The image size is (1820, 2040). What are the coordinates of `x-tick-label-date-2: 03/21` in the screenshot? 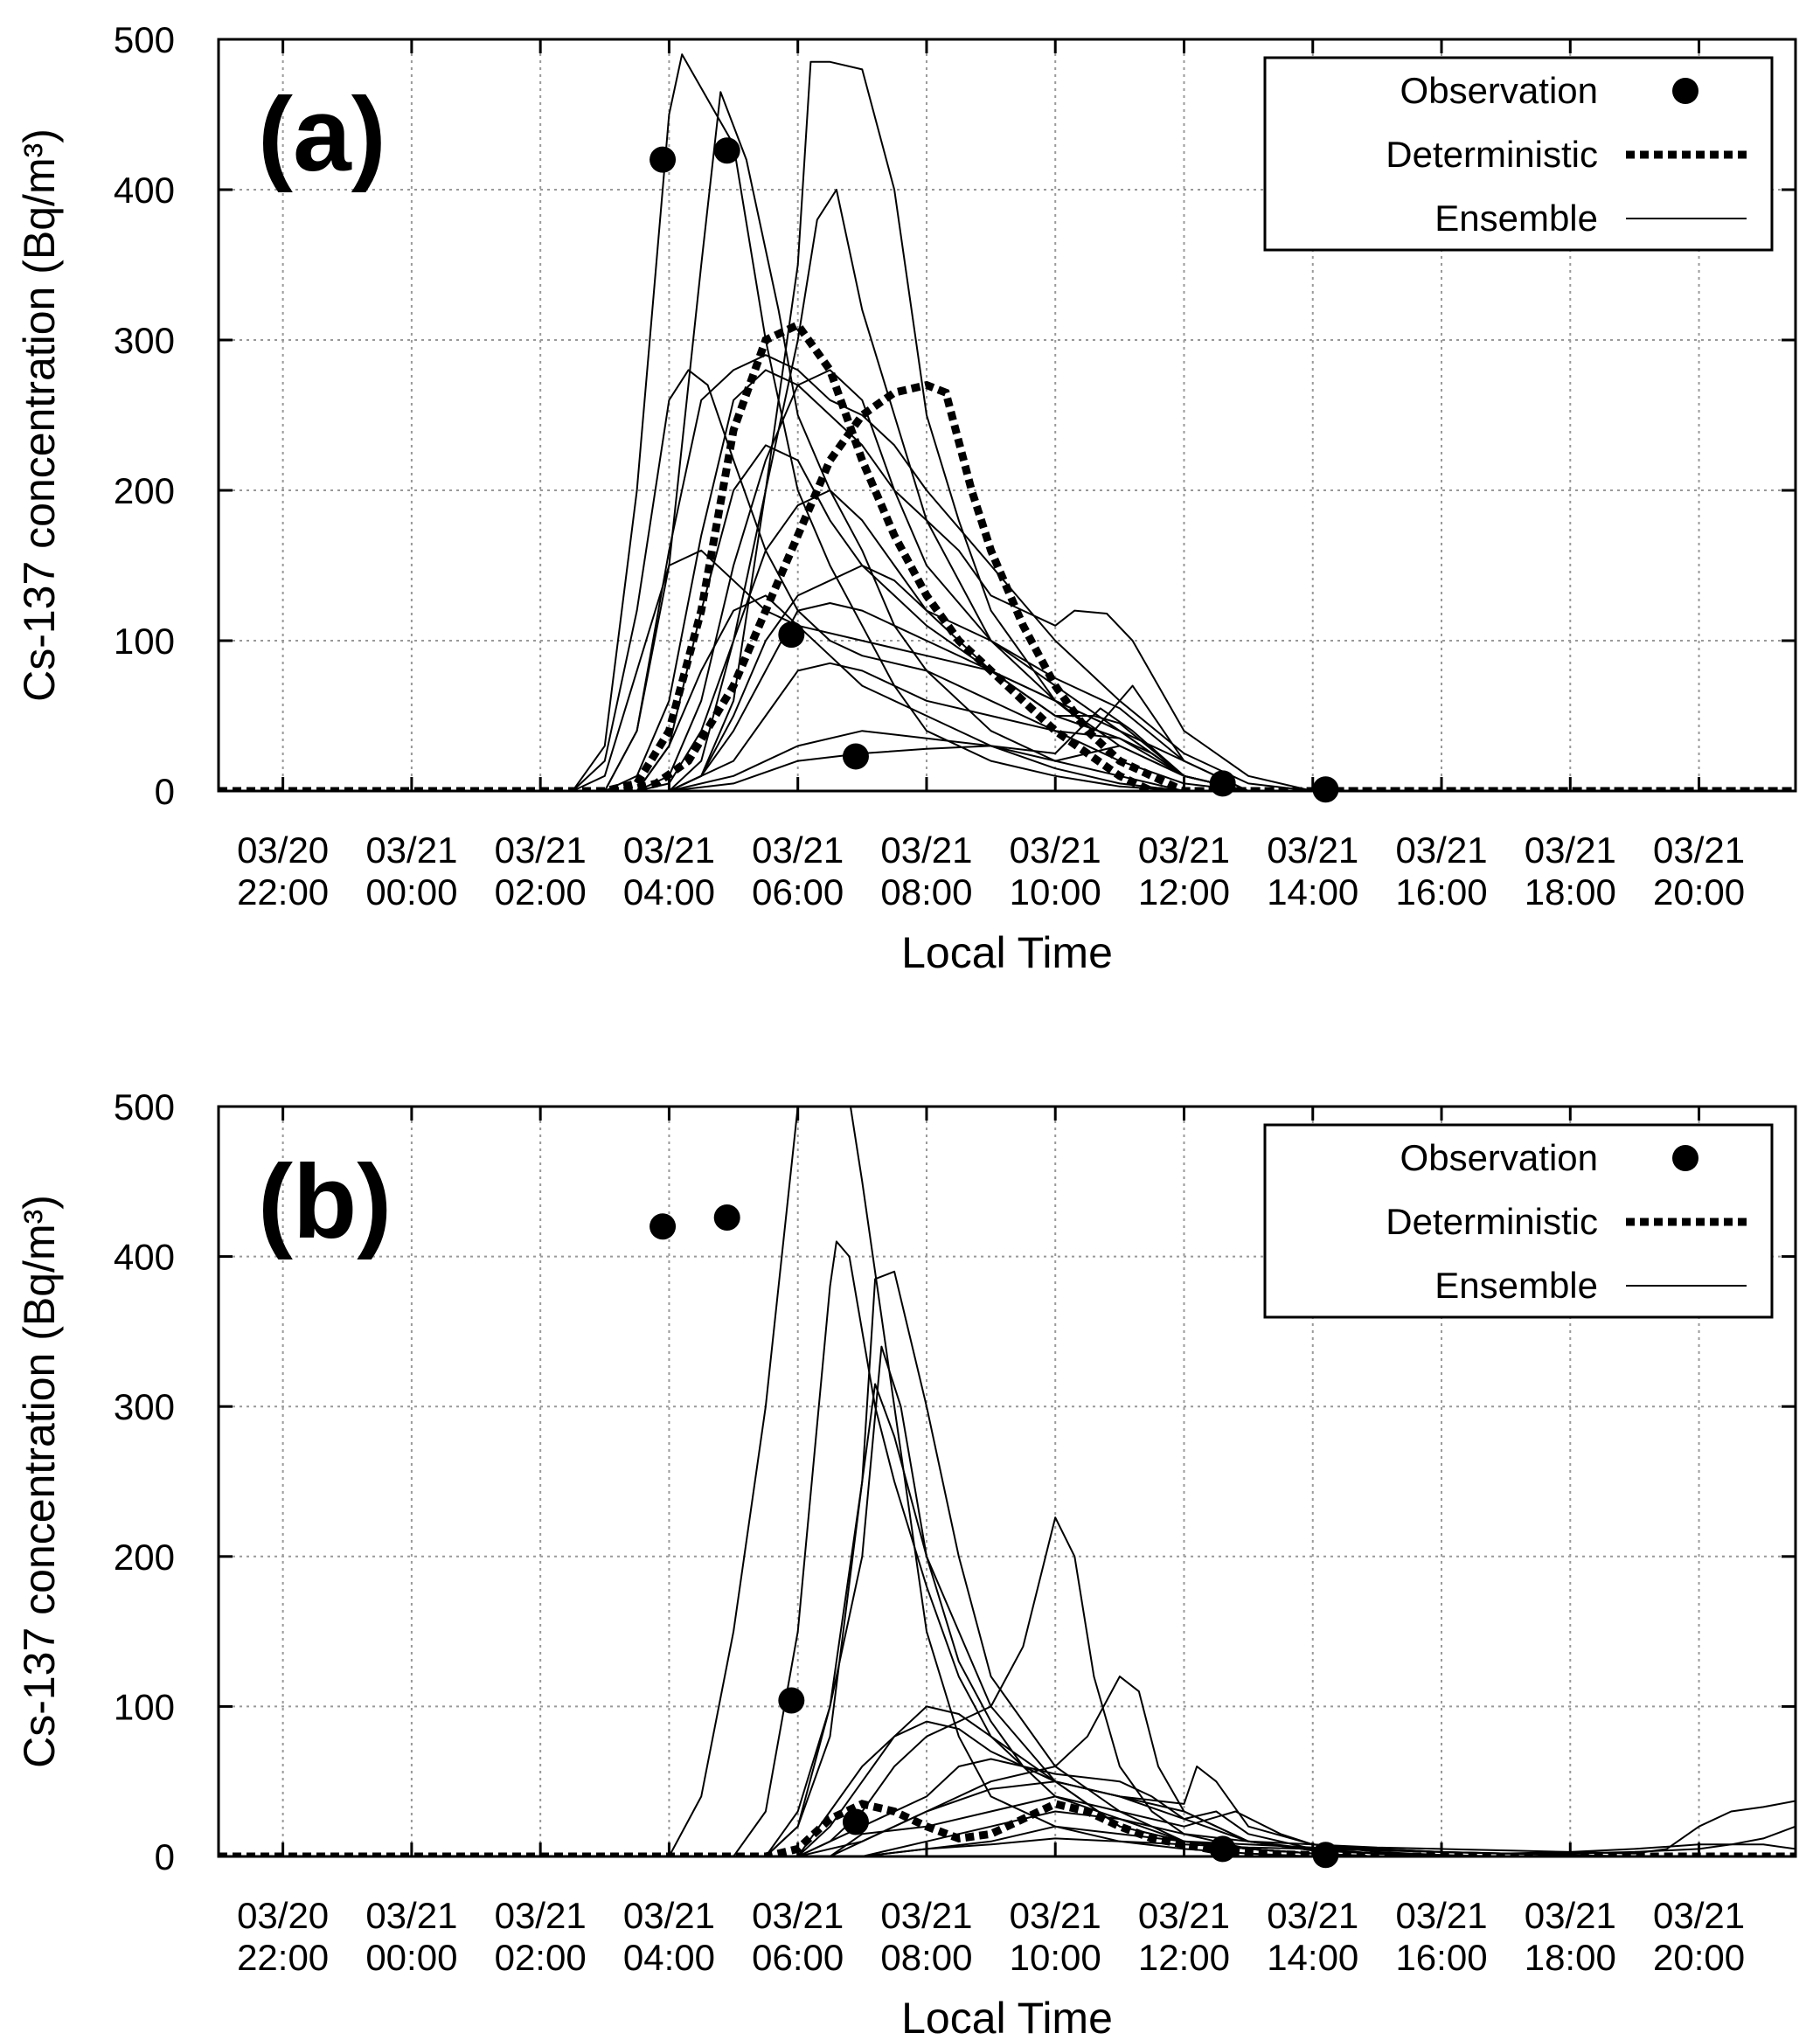 It's located at (541, 1915).